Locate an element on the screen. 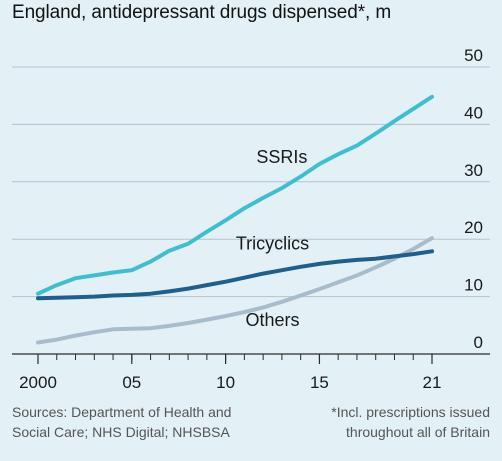 The height and width of the screenshot is (461, 502). x-tick-label: 15 is located at coordinates (319, 382).